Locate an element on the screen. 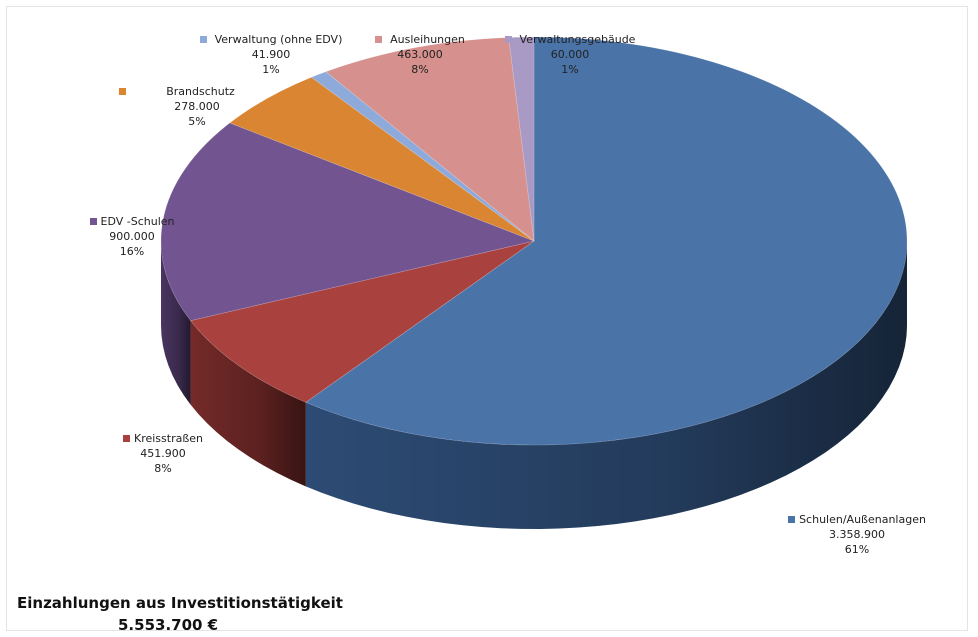 This screenshot has height=637, width=978. label-brandschutz: Brandschutz 278.000 5% is located at coordinates (177, 106).